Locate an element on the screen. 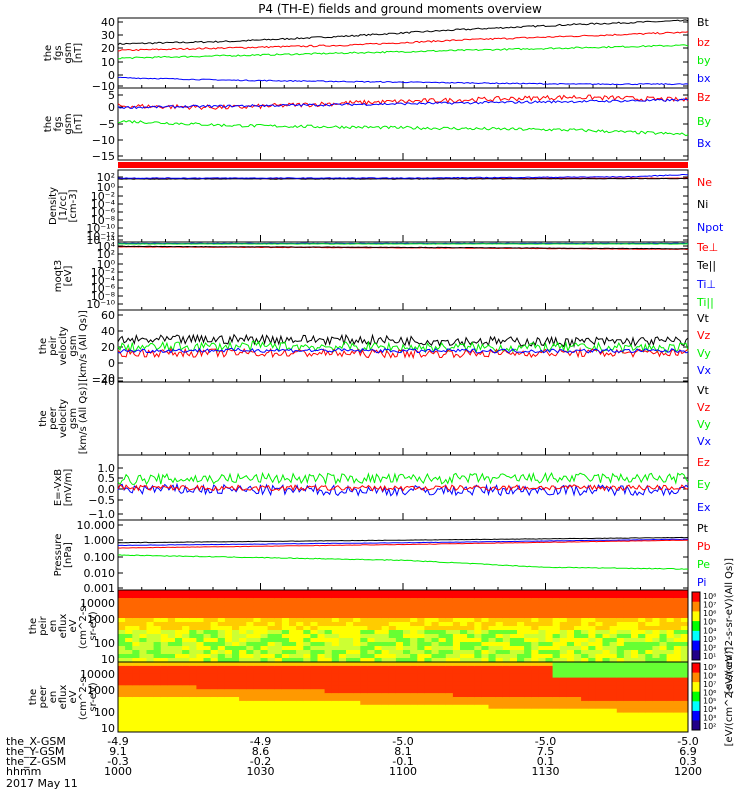 This screenshot has width=750, height=800. panel-frame is located at coordinates (403, 697).